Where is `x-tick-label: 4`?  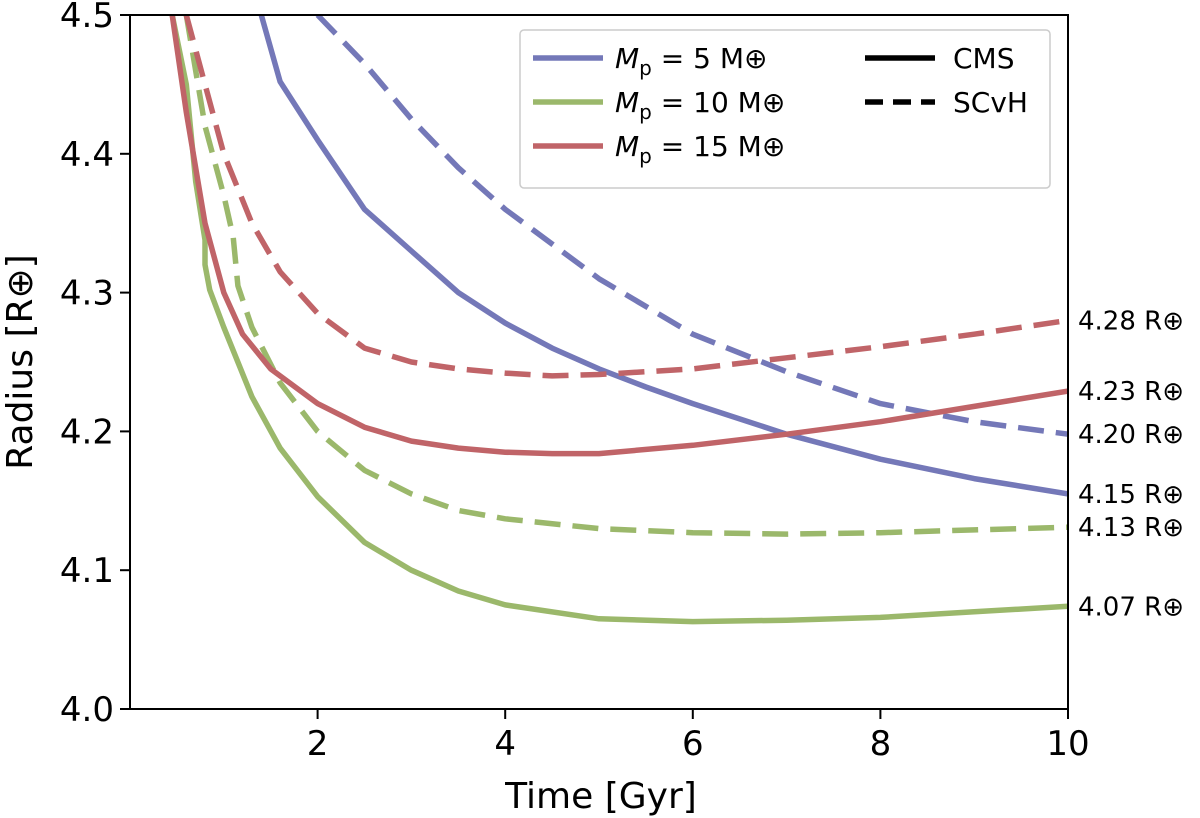
x-tick-label: 4 is located at coordinates (505, 744).